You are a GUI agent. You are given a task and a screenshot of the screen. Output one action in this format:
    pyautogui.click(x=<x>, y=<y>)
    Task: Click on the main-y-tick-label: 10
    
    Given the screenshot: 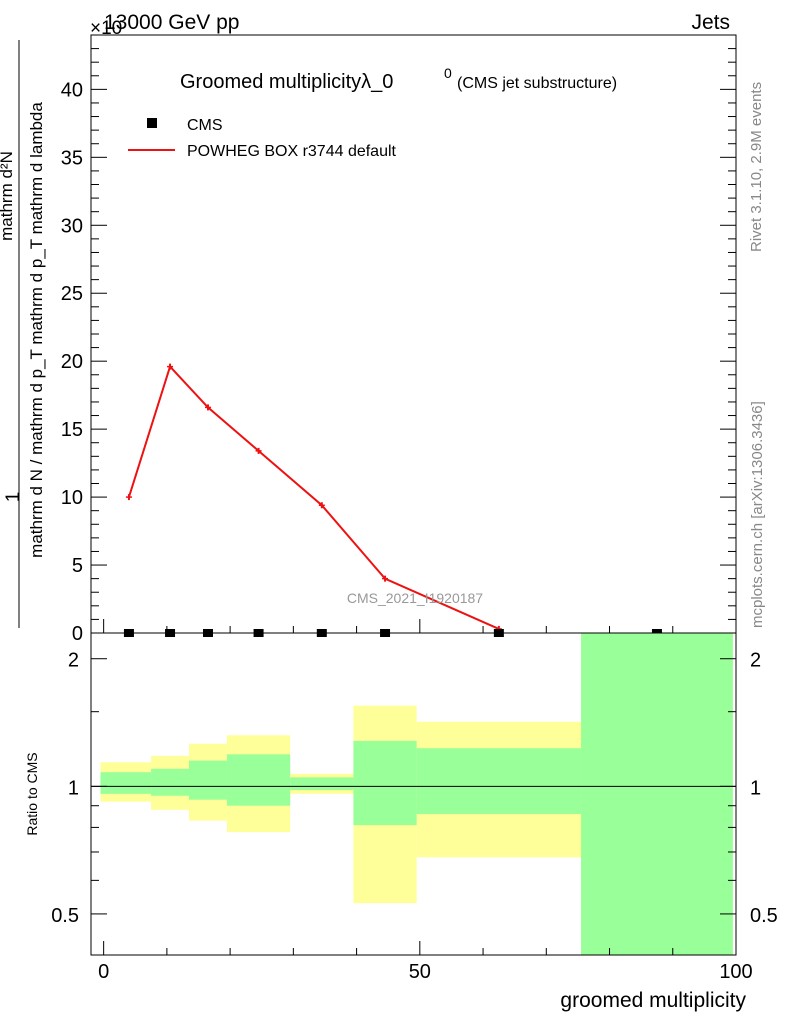 What is the action you would take?
    pyautogui.click(x=72, y=498)
    